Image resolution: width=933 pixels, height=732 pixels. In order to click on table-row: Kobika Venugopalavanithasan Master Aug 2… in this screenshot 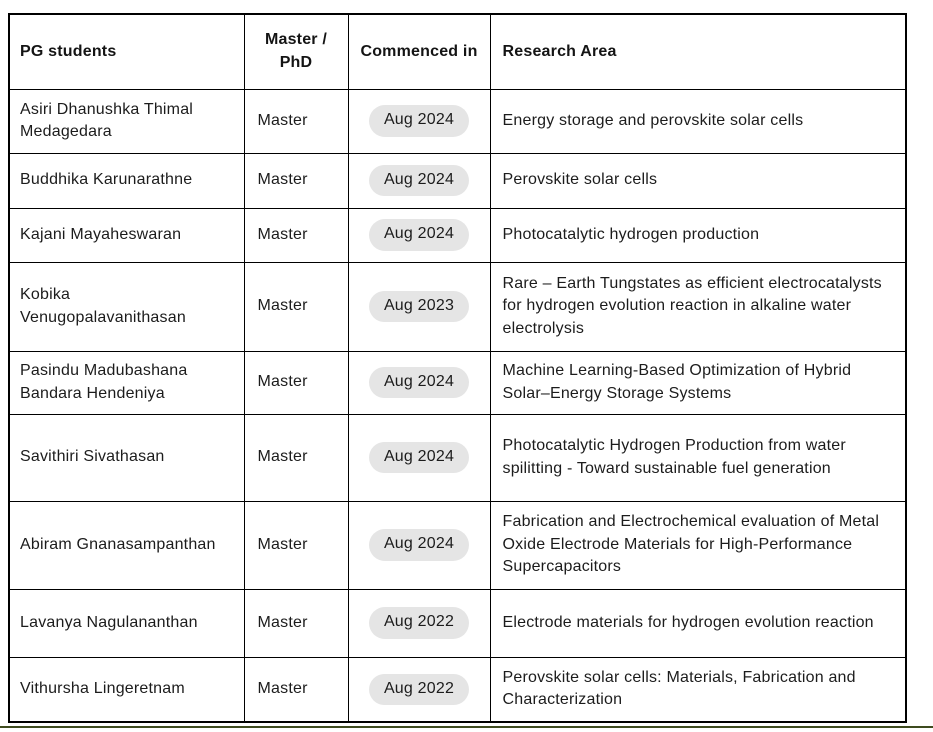, I will do `click(457, 306)`.